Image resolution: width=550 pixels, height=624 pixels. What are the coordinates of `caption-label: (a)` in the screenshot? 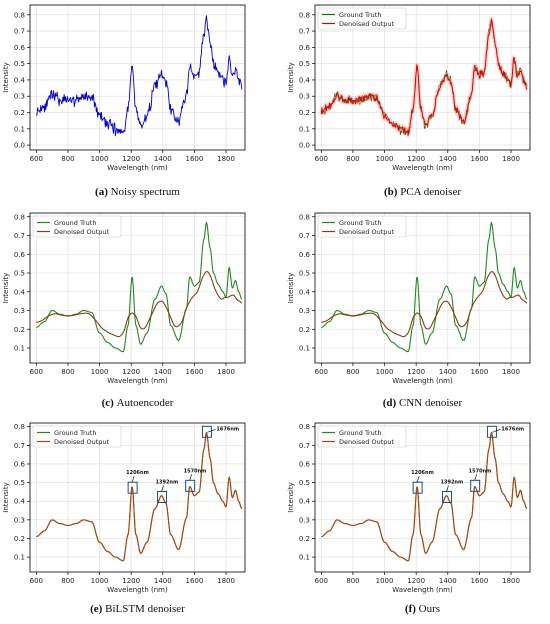 It's located at (103, 192).